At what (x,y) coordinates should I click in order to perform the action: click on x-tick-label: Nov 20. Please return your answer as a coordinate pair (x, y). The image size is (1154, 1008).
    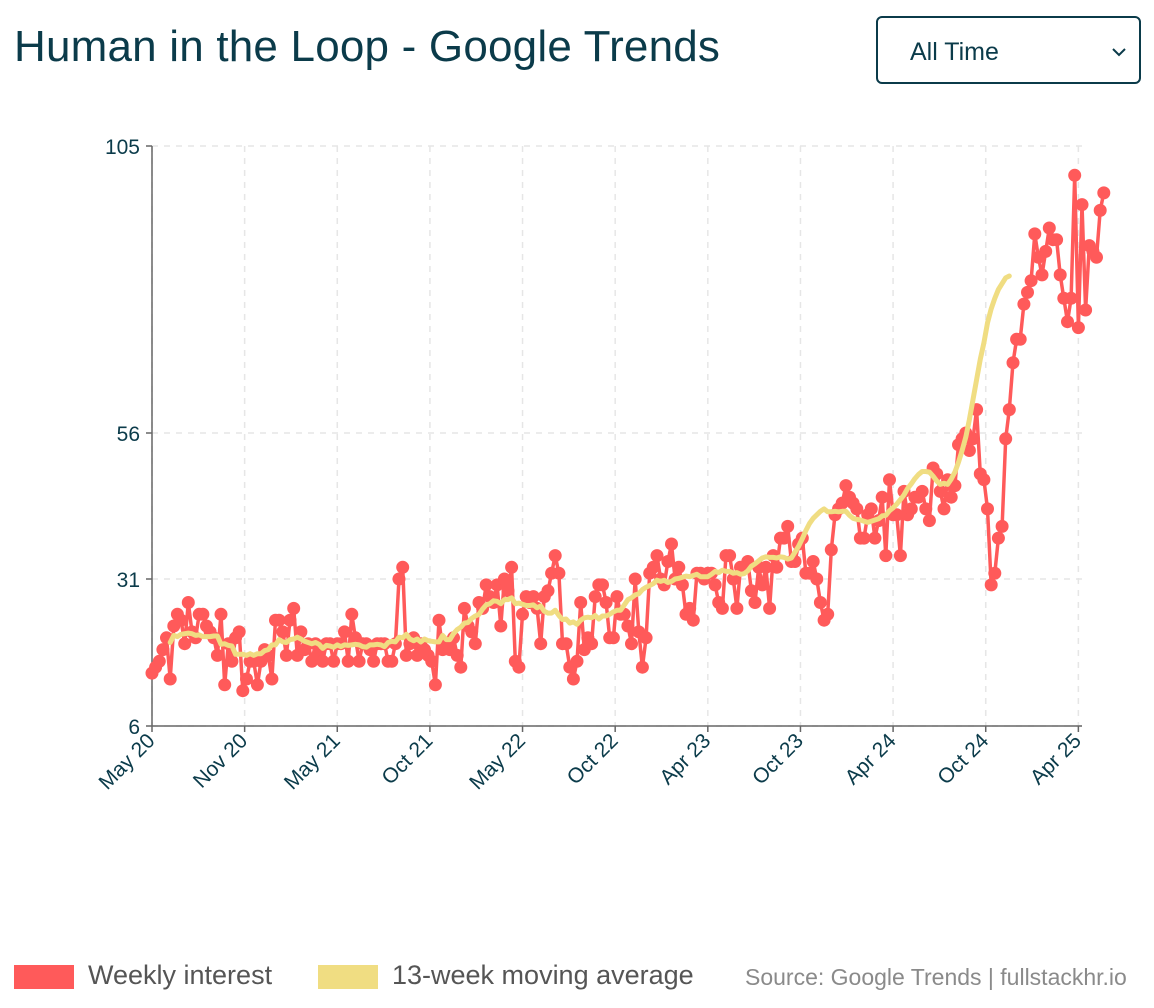
    Looking at the image, I should click on (220, 760).